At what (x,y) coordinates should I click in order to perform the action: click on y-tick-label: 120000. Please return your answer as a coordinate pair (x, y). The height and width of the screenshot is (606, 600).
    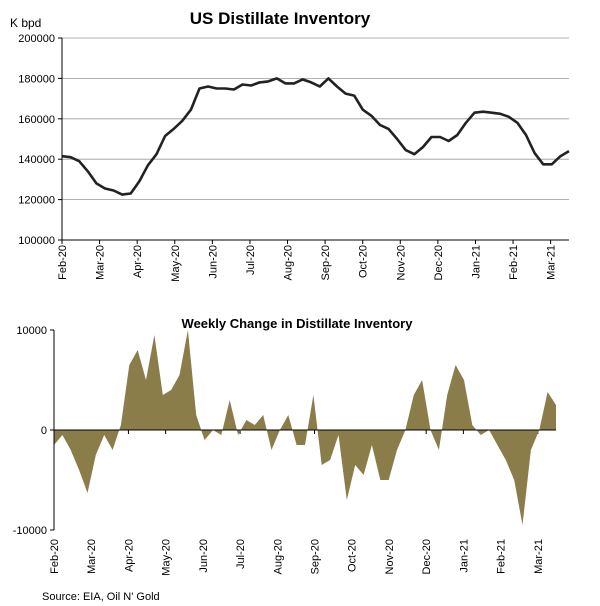
    Looking at the image, I should click on (36, 201).